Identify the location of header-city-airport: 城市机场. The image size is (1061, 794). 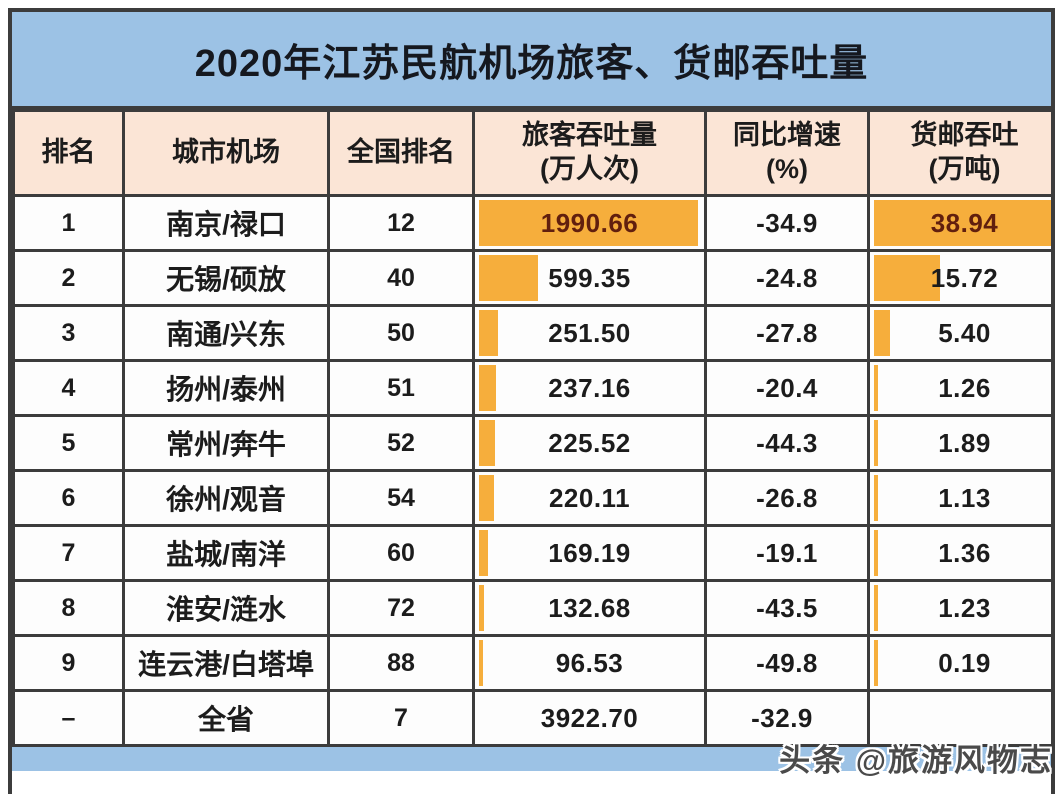
(226, 153).